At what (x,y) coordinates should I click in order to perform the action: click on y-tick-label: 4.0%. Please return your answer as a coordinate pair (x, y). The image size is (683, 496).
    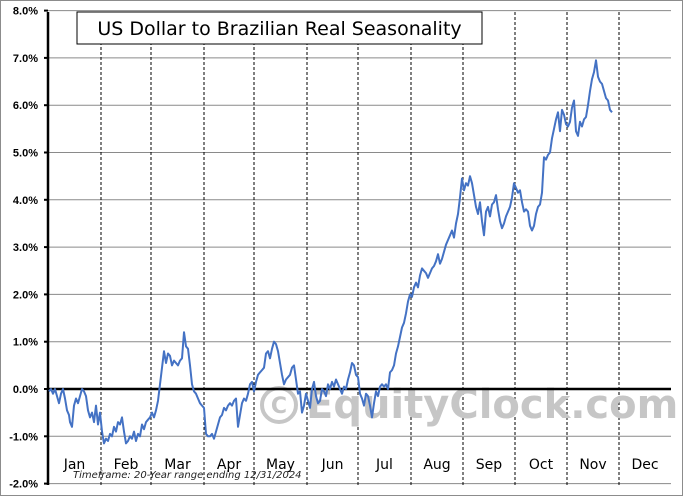
    Looking at the image, I should click on (25, 201).